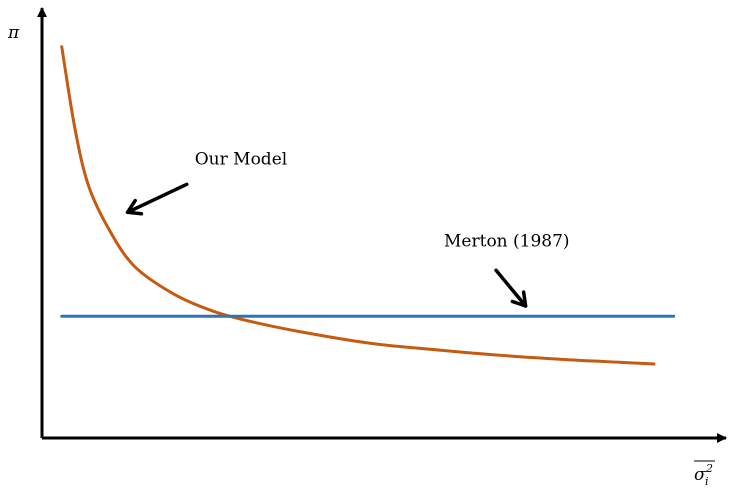  What do you see at coordinates (507, 241) in the screenshot?
I see `annotation-label-1: Merton (1987)` at bounding box center [507, 241].